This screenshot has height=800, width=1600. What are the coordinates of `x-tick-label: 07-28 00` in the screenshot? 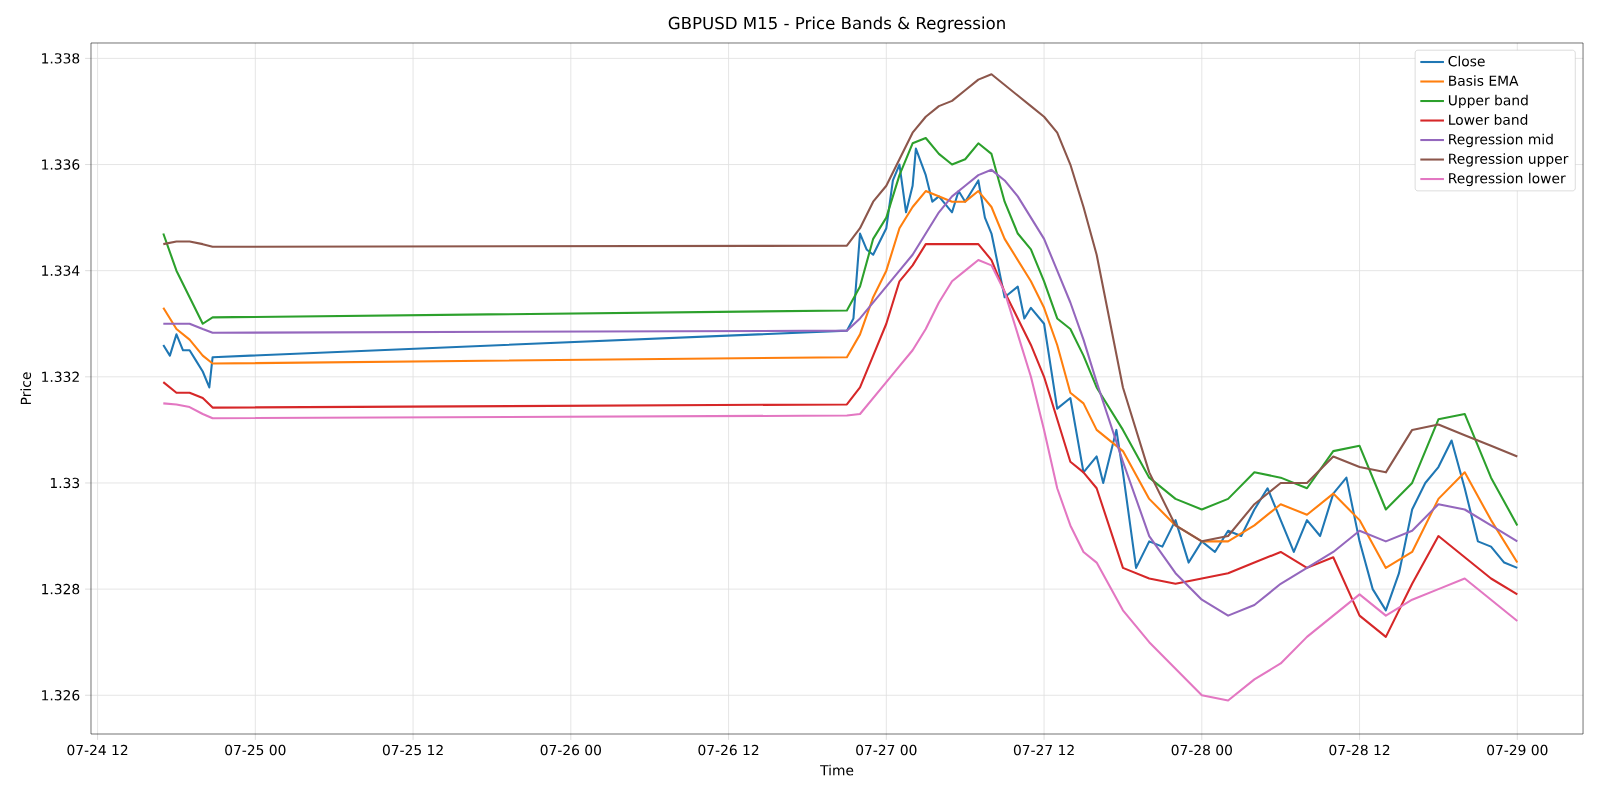 It's located at (1201, 750).